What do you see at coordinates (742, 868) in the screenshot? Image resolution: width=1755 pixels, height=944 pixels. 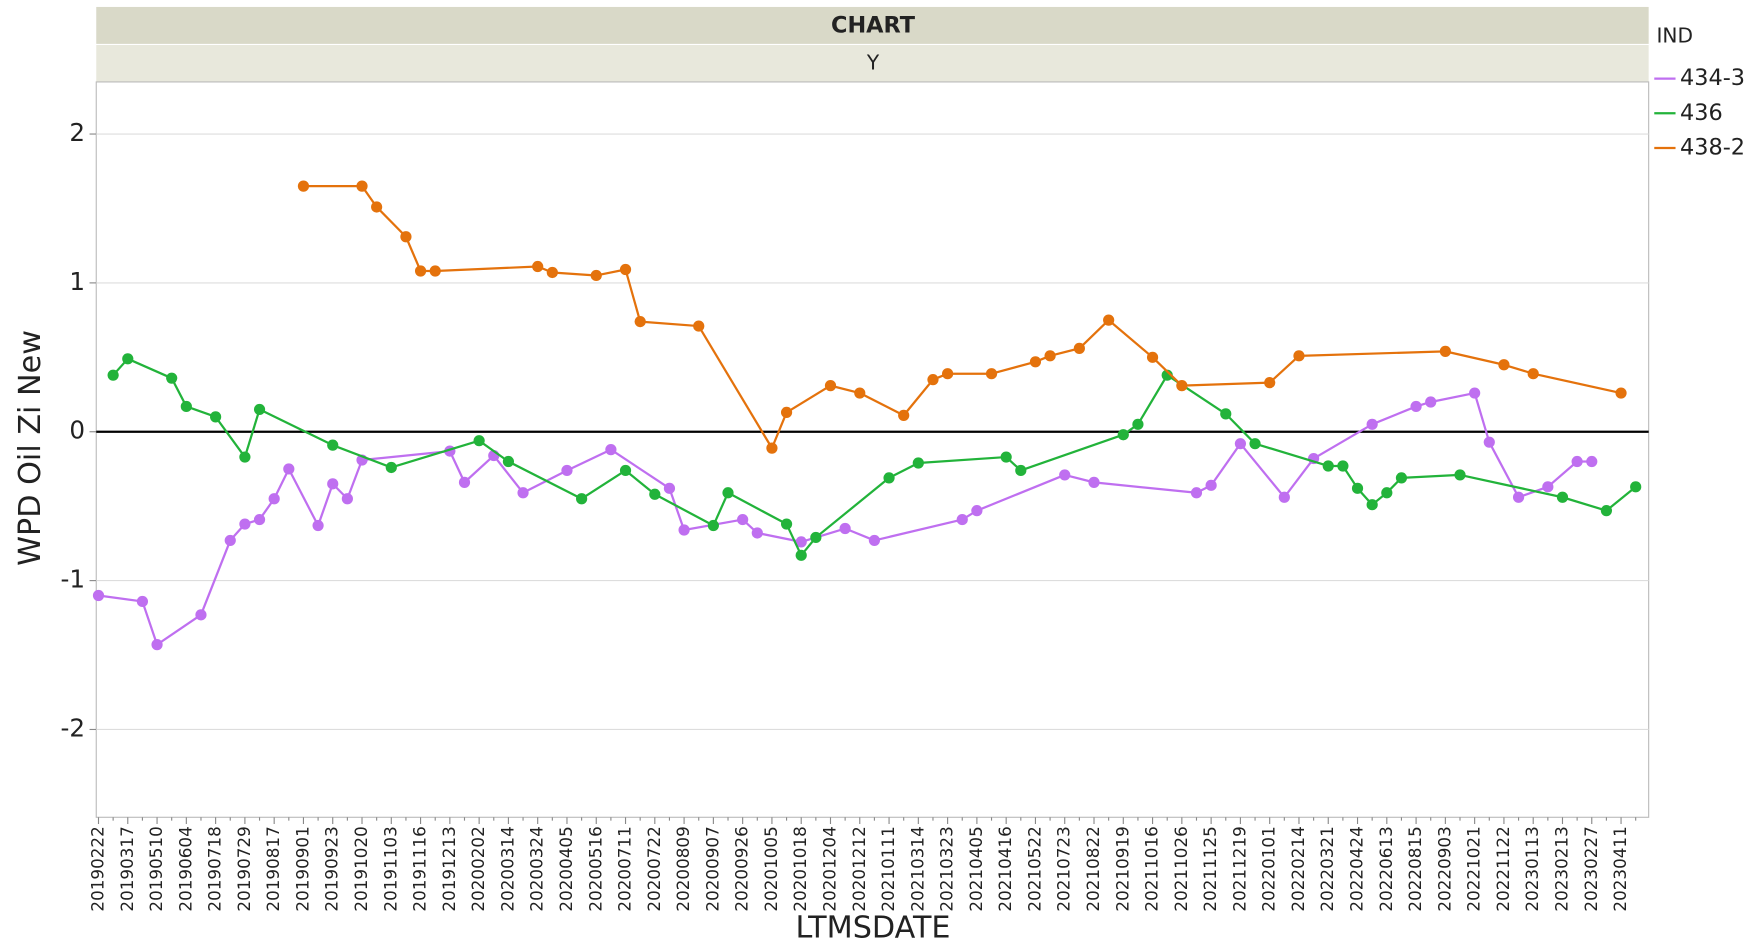 I see `x-tick-label: 20200926` at bounding box center [742, 868].